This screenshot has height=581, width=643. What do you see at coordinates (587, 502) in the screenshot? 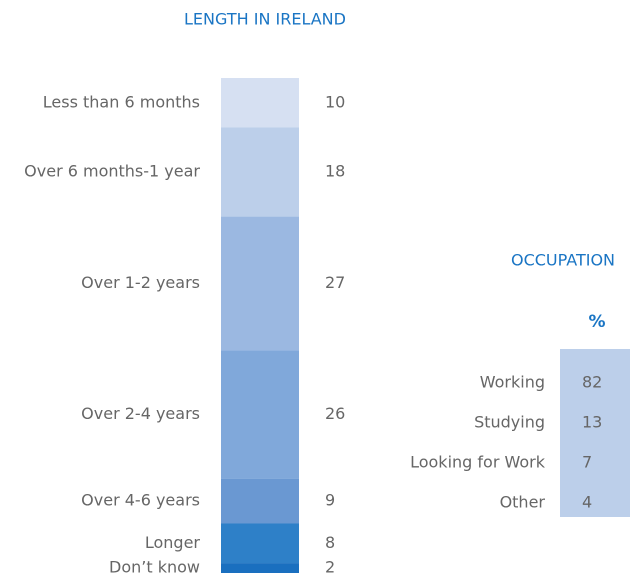
I see `row-value: 4` at bounding box center [587, 502].